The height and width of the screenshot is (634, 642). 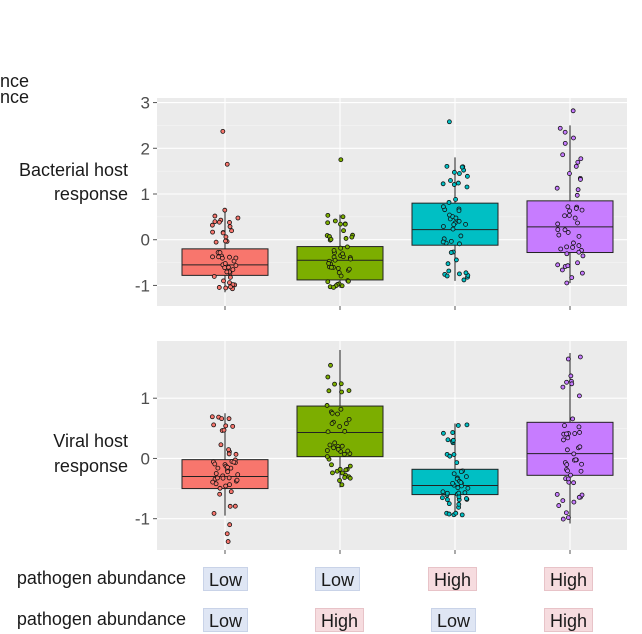 What do you see at coordinates (570, 448) in the screenshot?
I see `box-panel2-group4` at bounding box center [570, 448].